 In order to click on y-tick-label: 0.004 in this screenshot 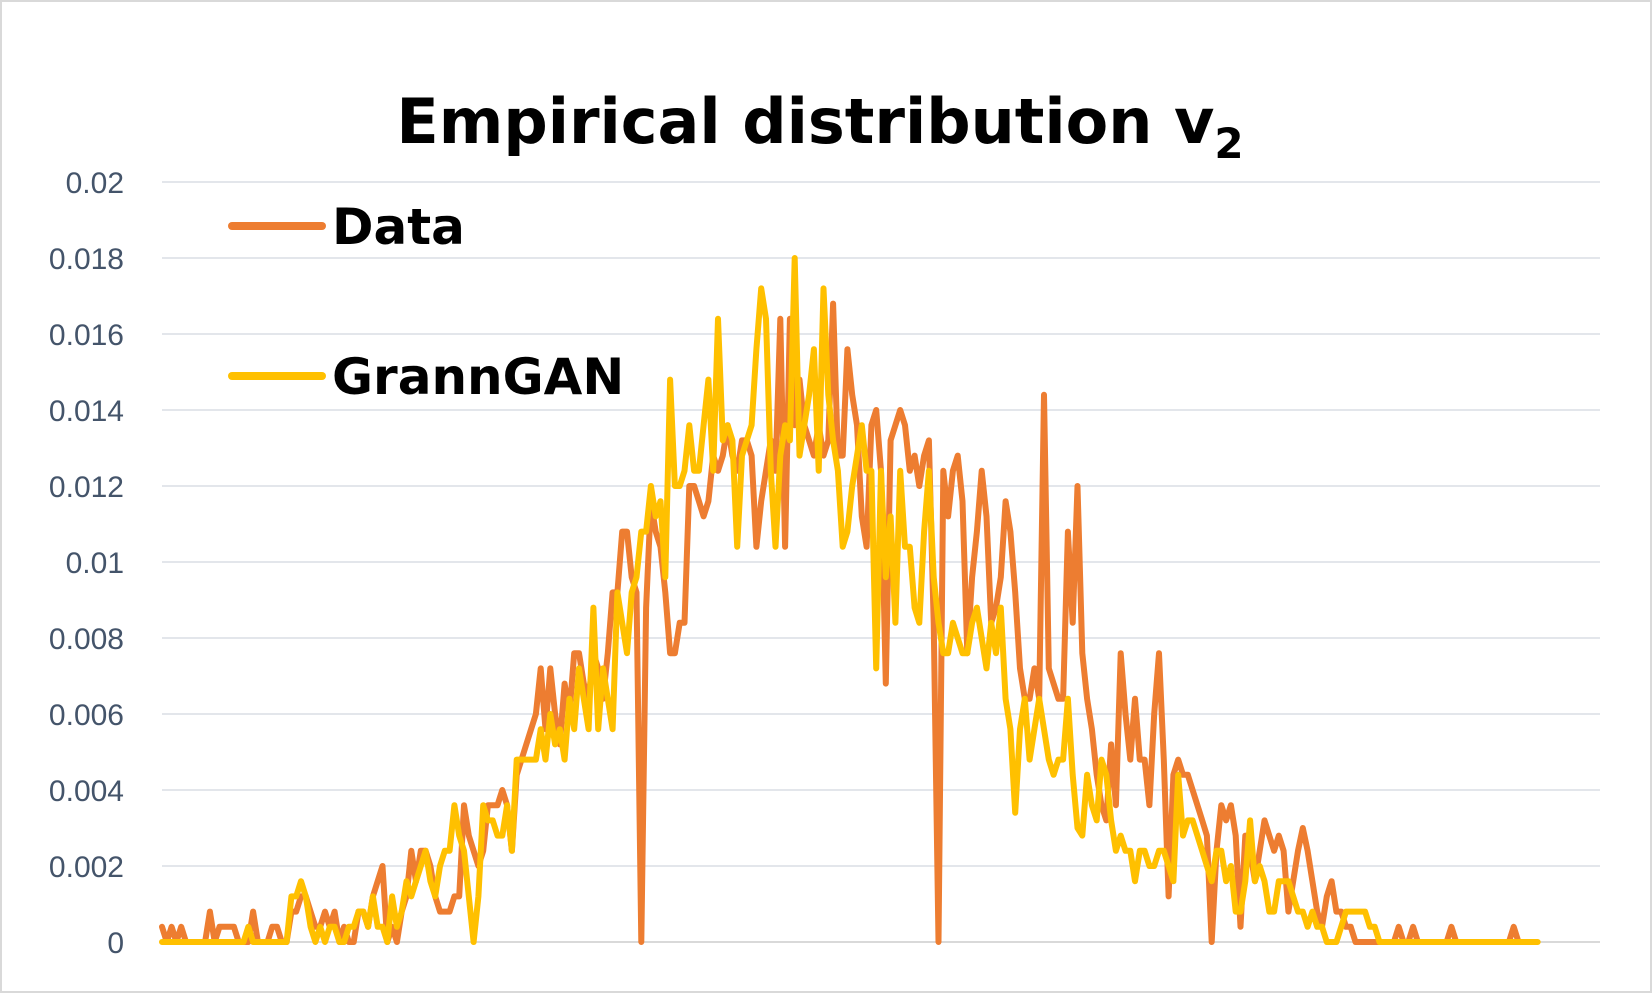, I will do `click(86, 791)`.